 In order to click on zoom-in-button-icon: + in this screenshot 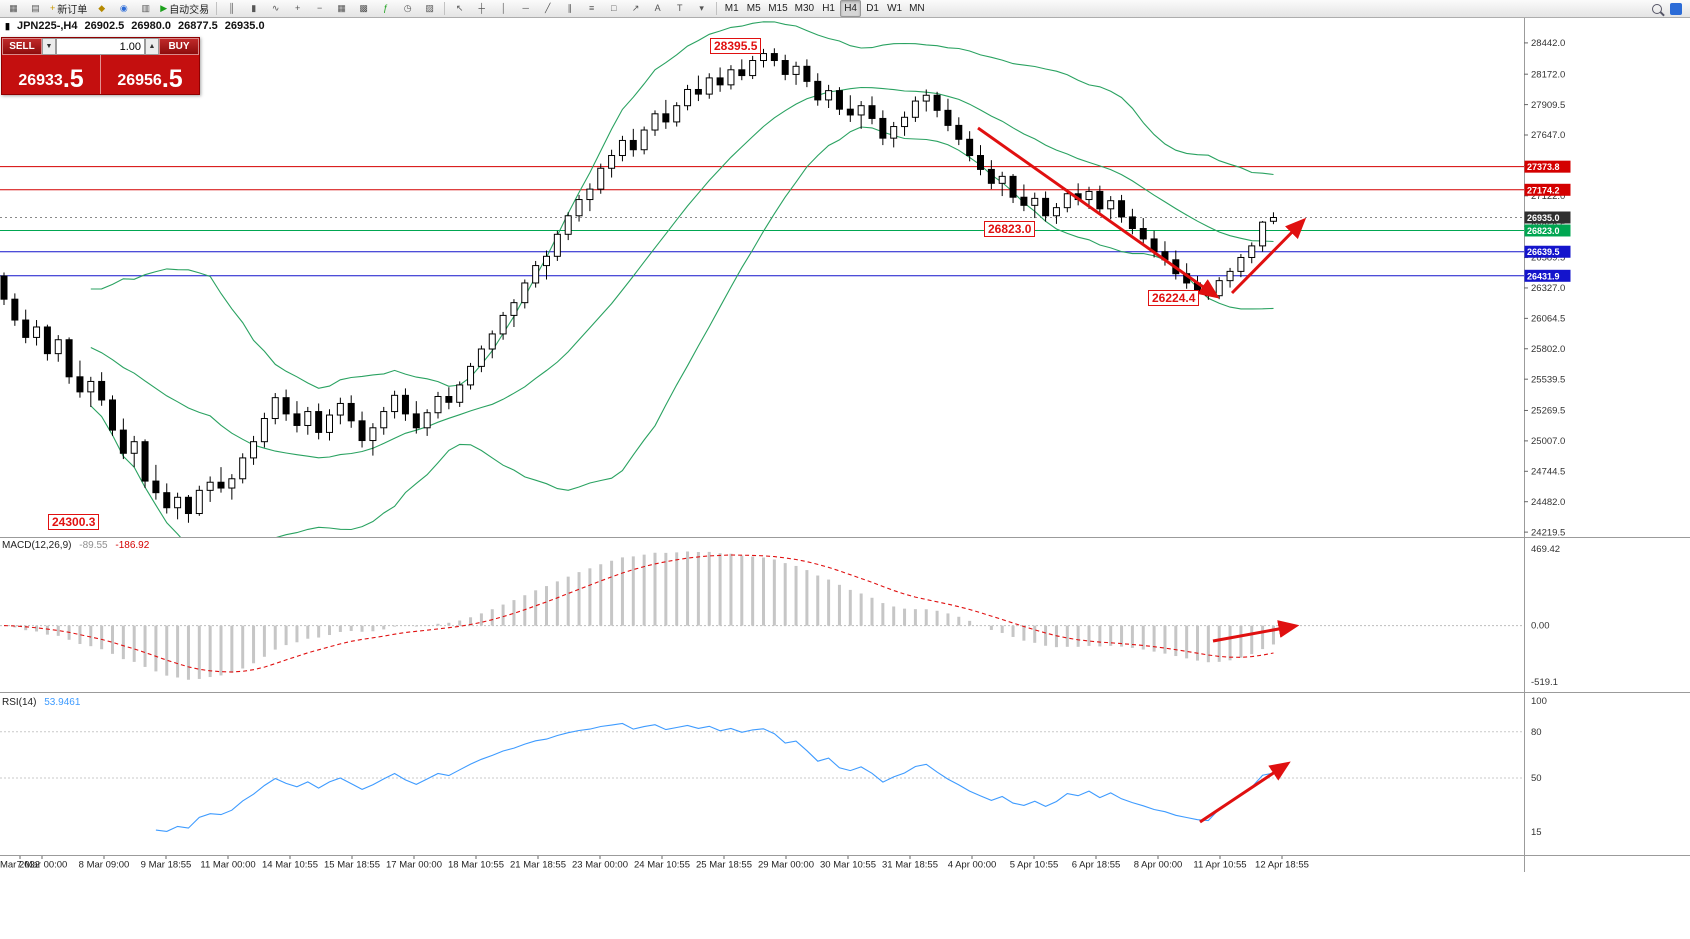, I will do `click(298, 8)`.